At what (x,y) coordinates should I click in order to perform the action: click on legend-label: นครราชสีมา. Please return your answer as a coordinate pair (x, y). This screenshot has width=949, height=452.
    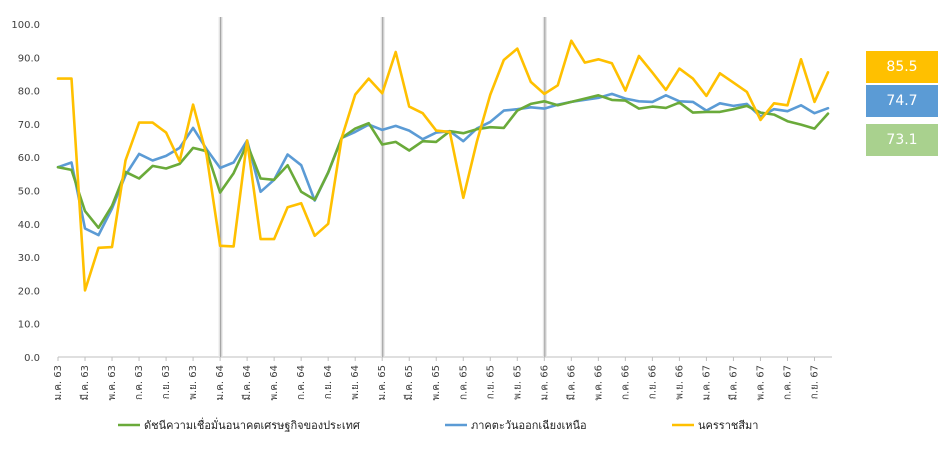
    Looking at the image, I should click on (728, 425).